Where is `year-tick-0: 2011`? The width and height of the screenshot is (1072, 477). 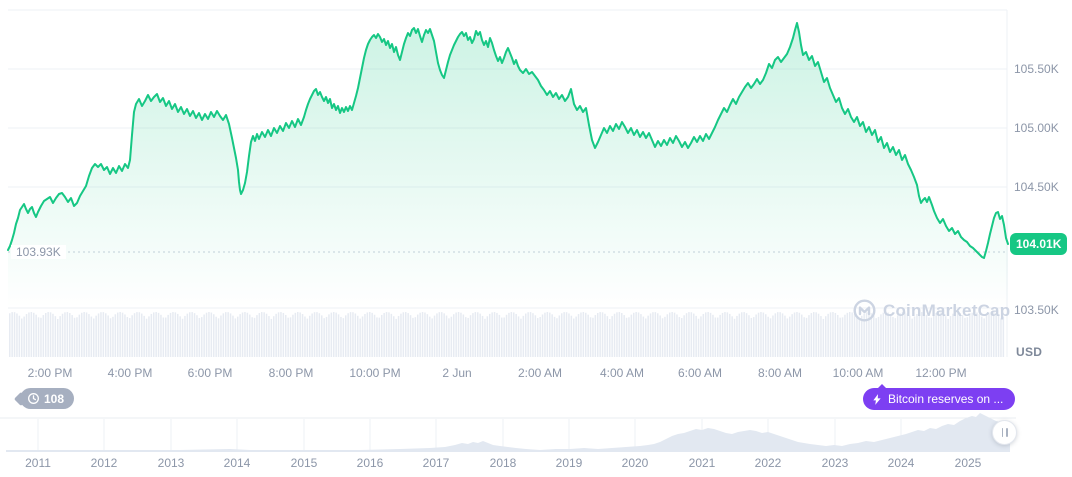
year-tick-0: 2011 is located at coordinates (38, 463).